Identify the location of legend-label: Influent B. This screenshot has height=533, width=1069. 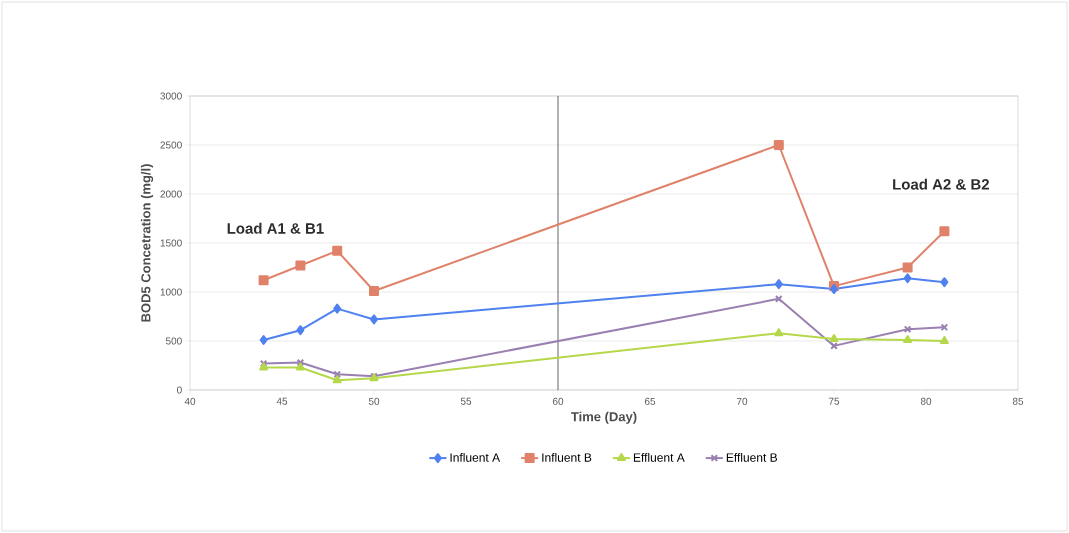
(567, 457).